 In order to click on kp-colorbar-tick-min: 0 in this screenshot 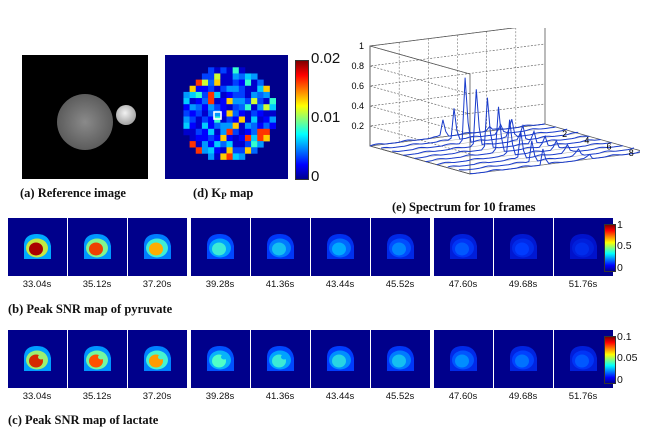, I will do `click(315, 176)`.